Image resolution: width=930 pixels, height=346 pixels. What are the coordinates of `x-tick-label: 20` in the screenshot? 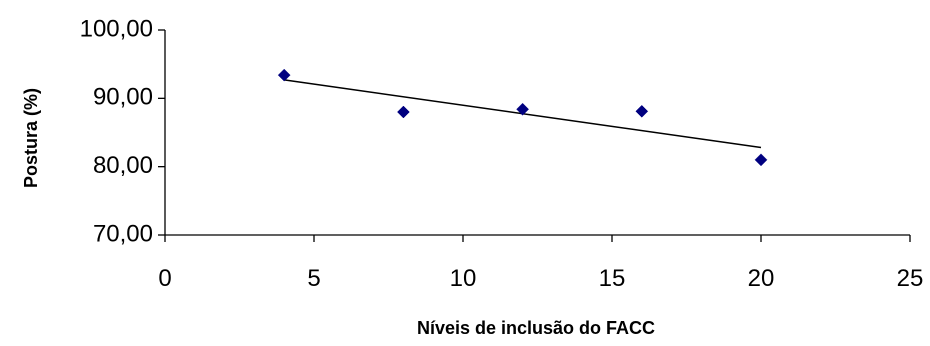 It's located at (761, 278).